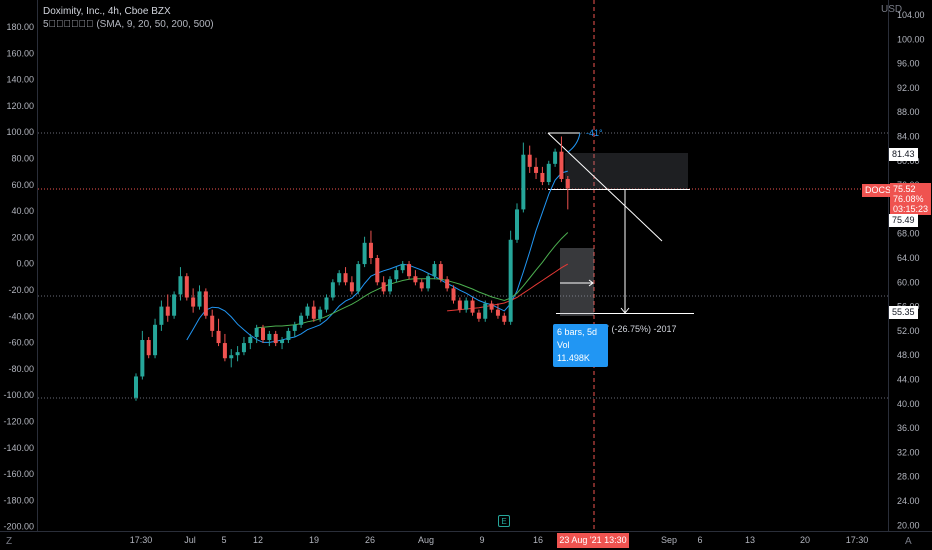 The height and width of the screenshot is (550, 932). I want to click on trend-angle-line, so click(605, 187).